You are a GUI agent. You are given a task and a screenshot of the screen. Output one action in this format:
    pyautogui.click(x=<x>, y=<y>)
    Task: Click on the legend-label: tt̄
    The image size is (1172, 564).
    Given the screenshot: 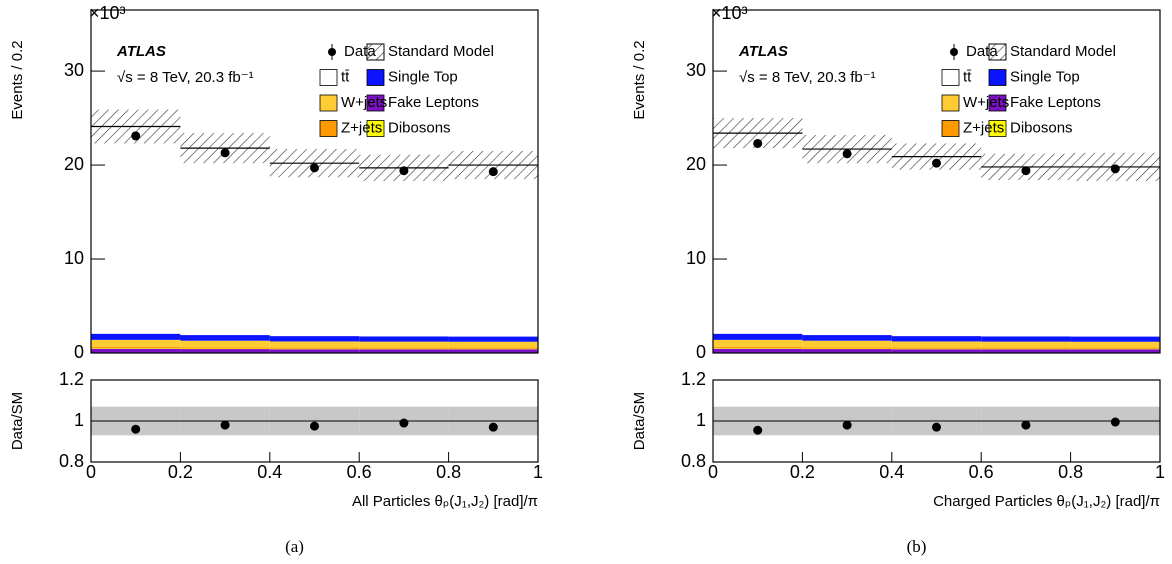 What is the action you would take?
    pyautogui.click(x=967, y=76)
    